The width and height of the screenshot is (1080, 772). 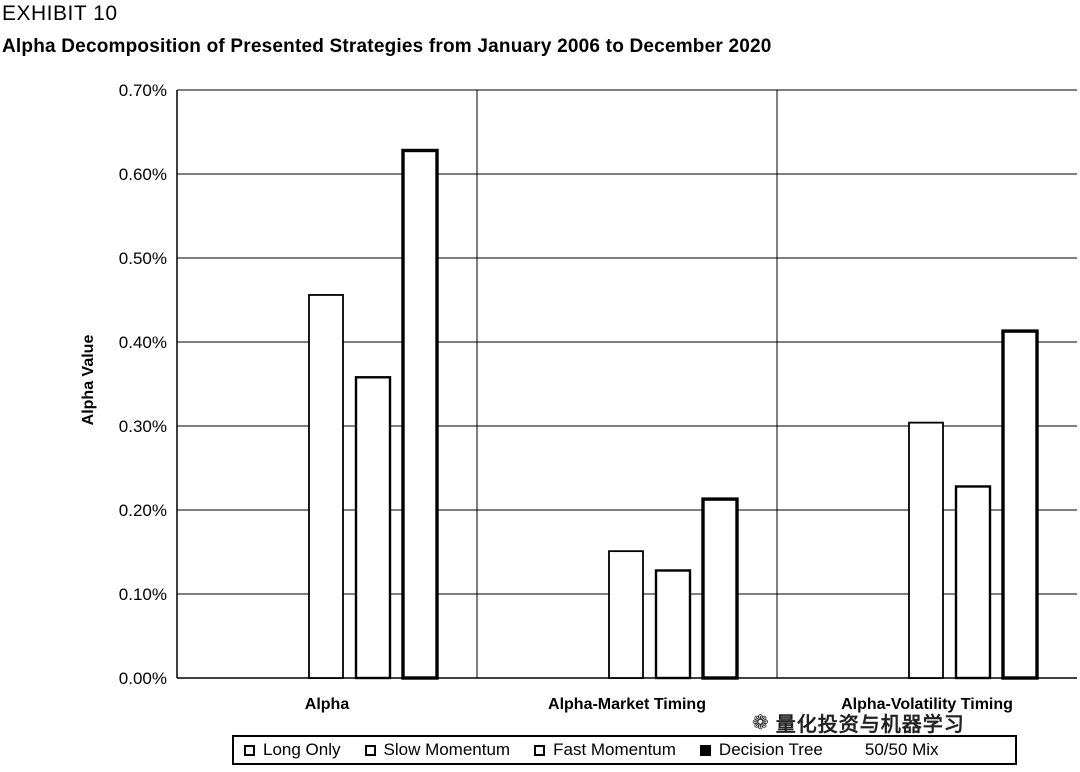 I want to click on legend-item-slow-momentum: Slow Momentum, so click(x=437, y=750).